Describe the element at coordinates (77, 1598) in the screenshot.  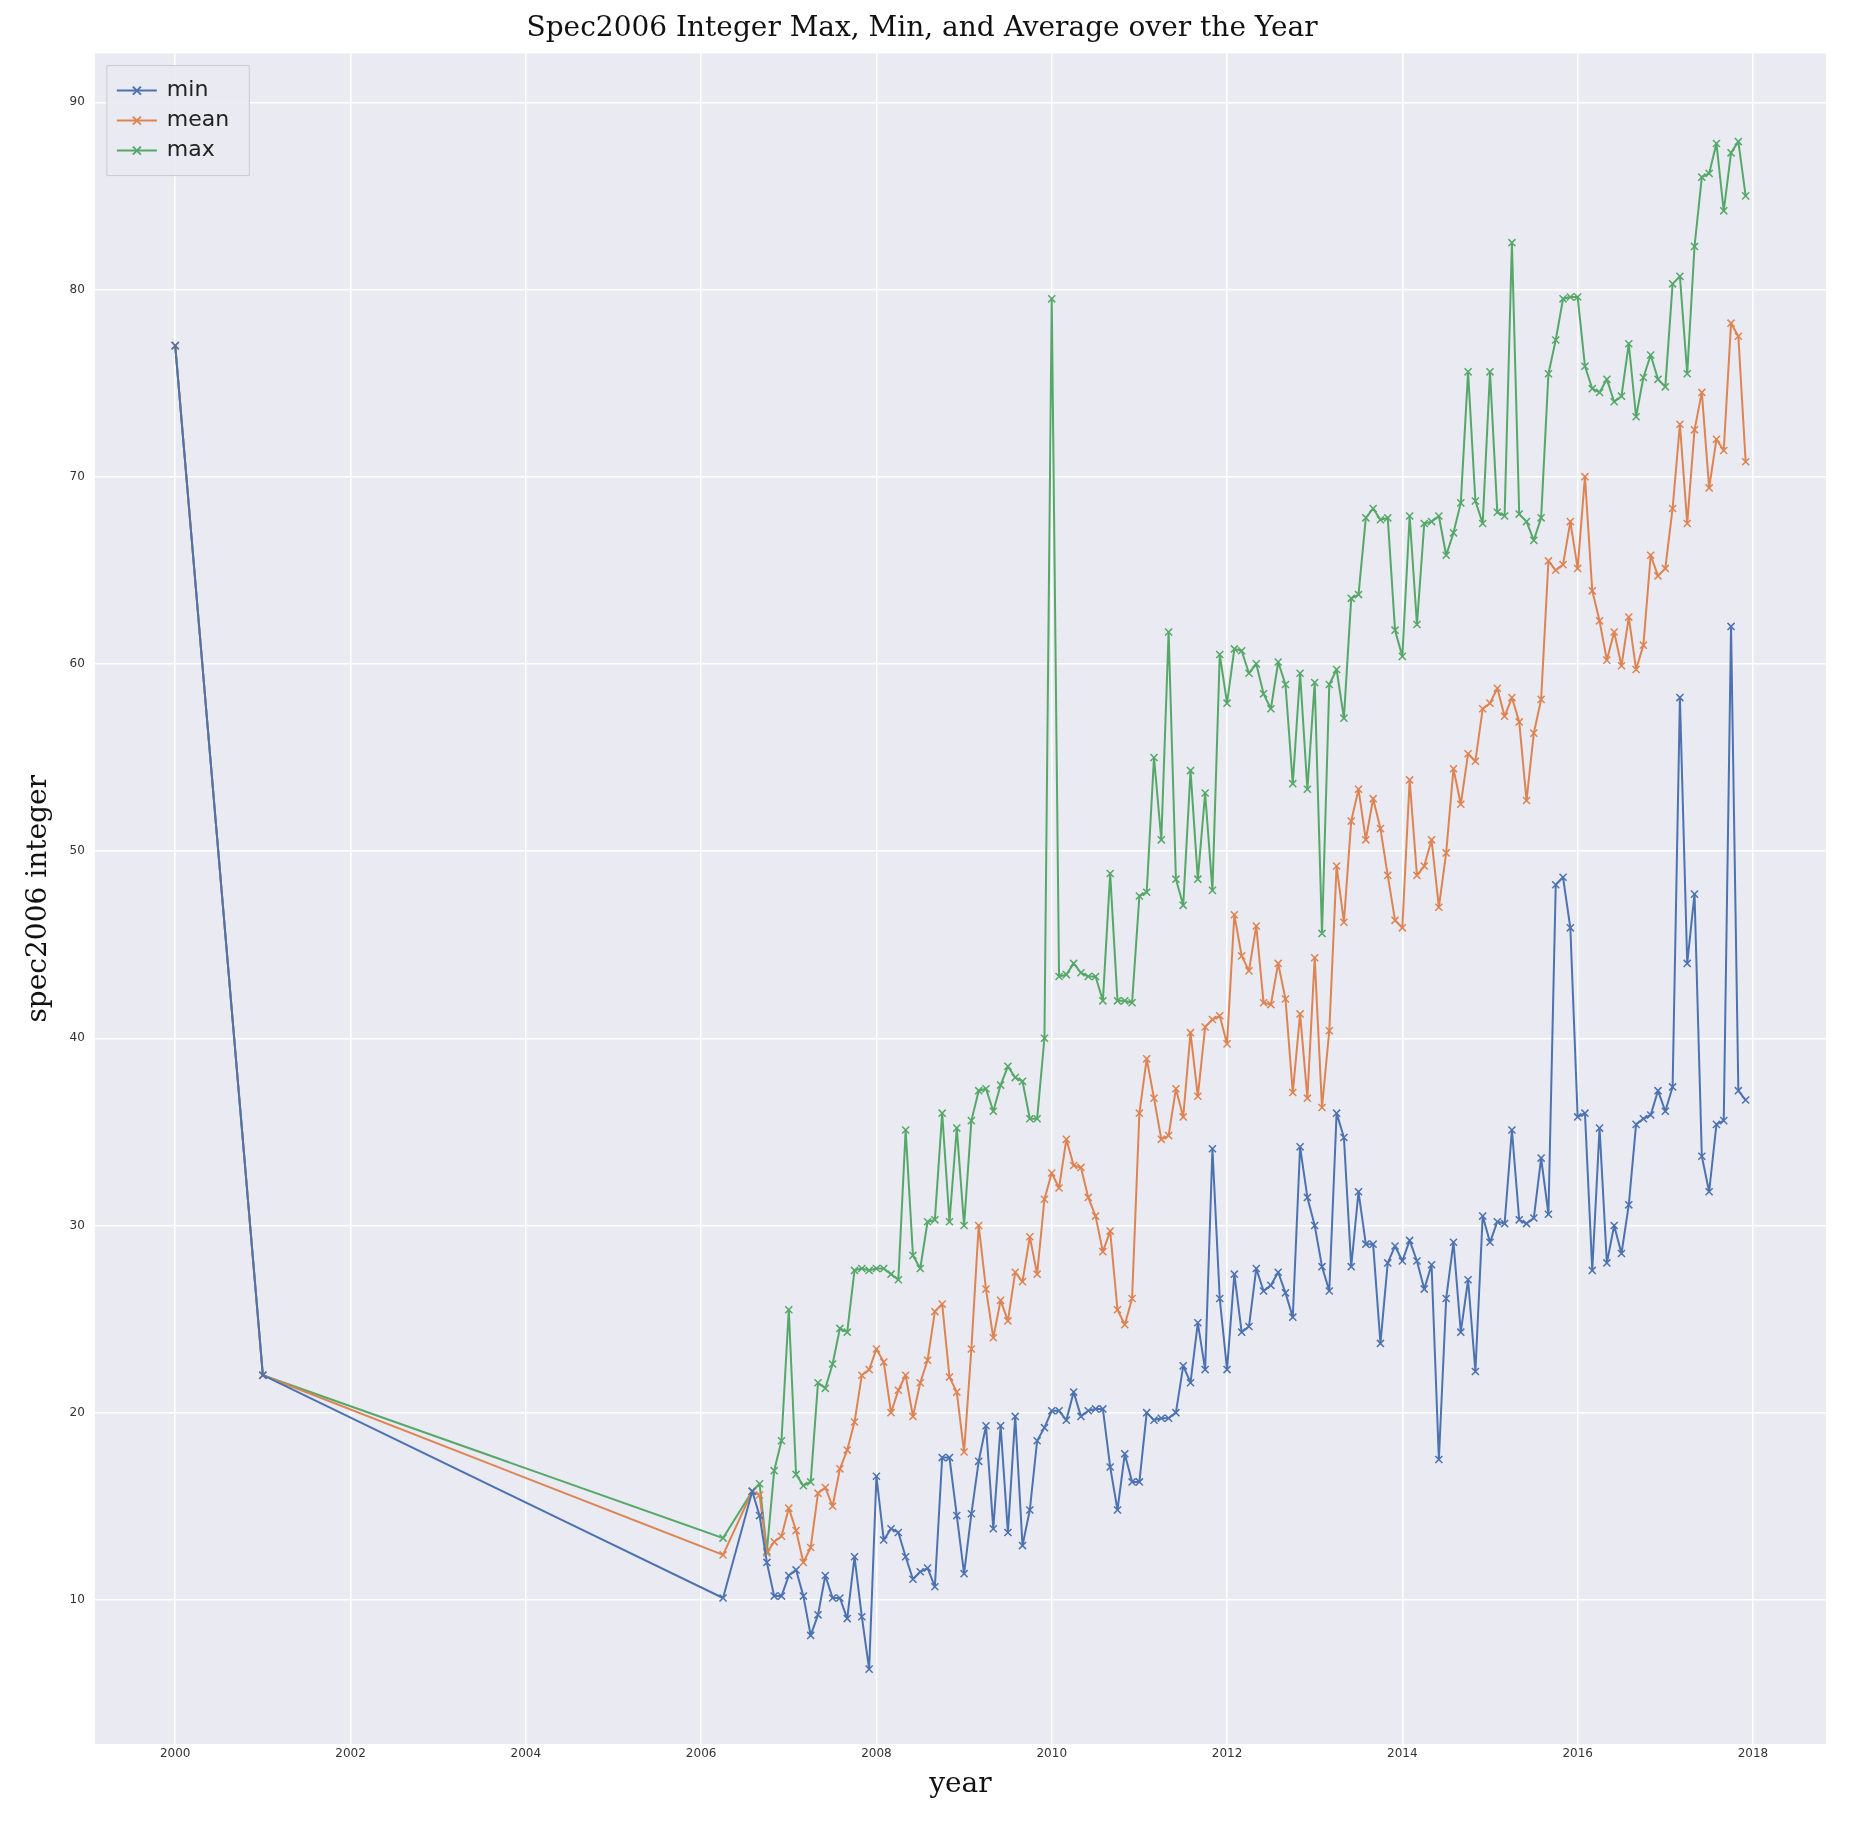
I see `y-tick-label: 10` at that location.